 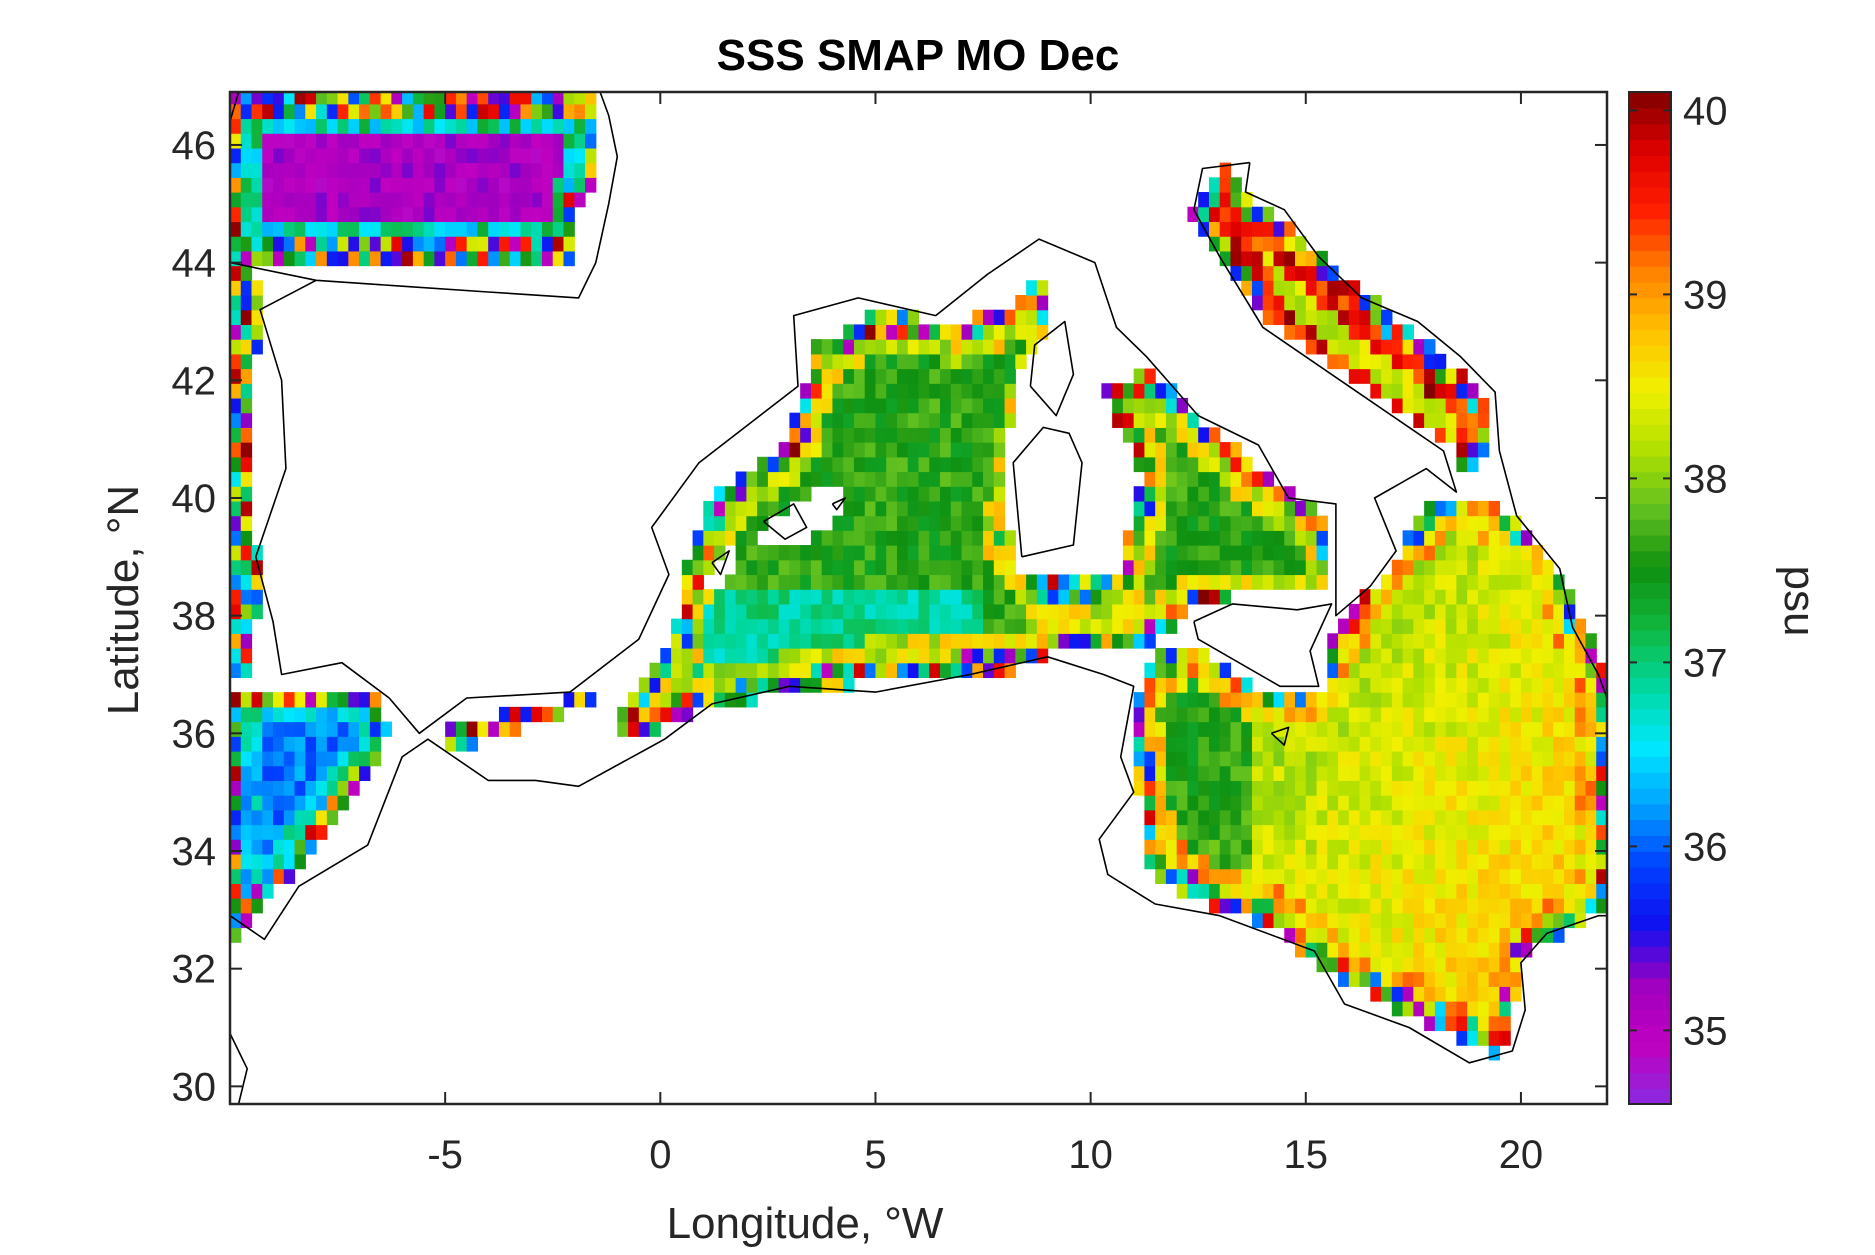 I want to click on x-tick-label: 15, so click(x=1306, y=1155).